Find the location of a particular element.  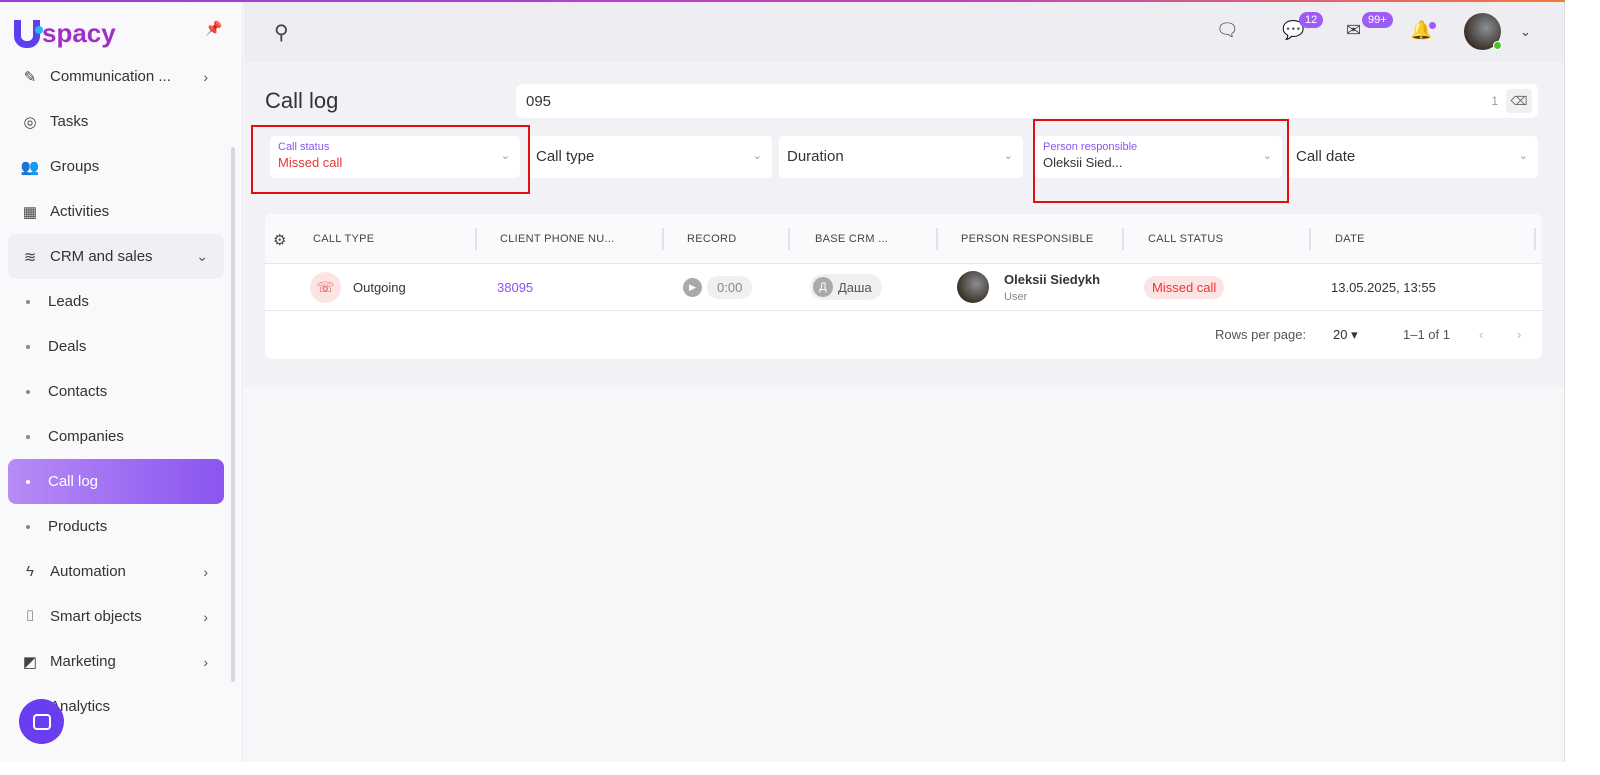

sidebar-item-label: Groups is located at coordinates (75, 166).